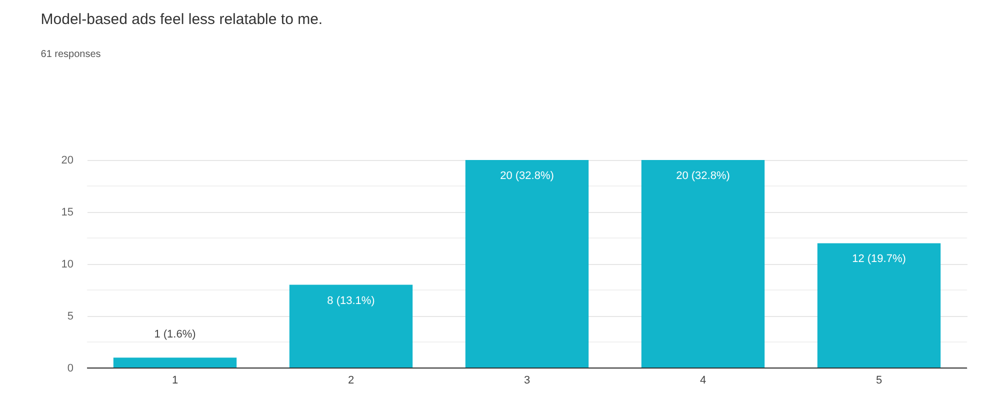 The width and height of the screenshot is (995, 407). Describe the element at coordinates (70, 54) in the screenshot. I see `chart-subtitle: 61 responses` at that location.